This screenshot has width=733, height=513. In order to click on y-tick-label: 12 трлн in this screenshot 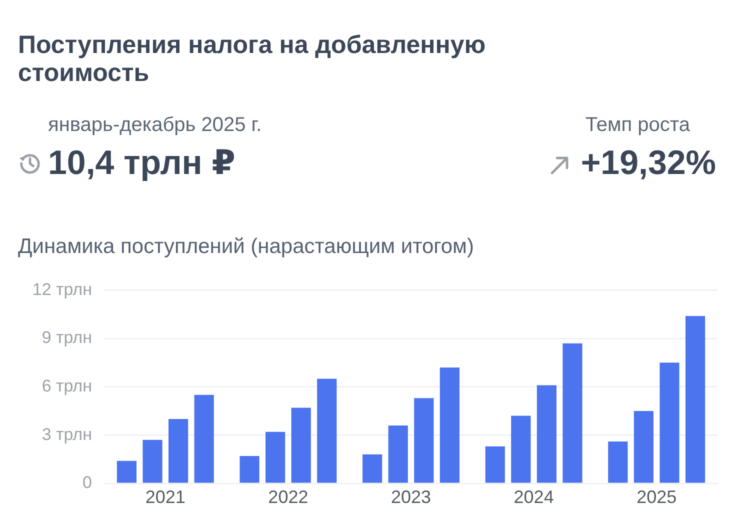, I will do `click(62, 289)`.